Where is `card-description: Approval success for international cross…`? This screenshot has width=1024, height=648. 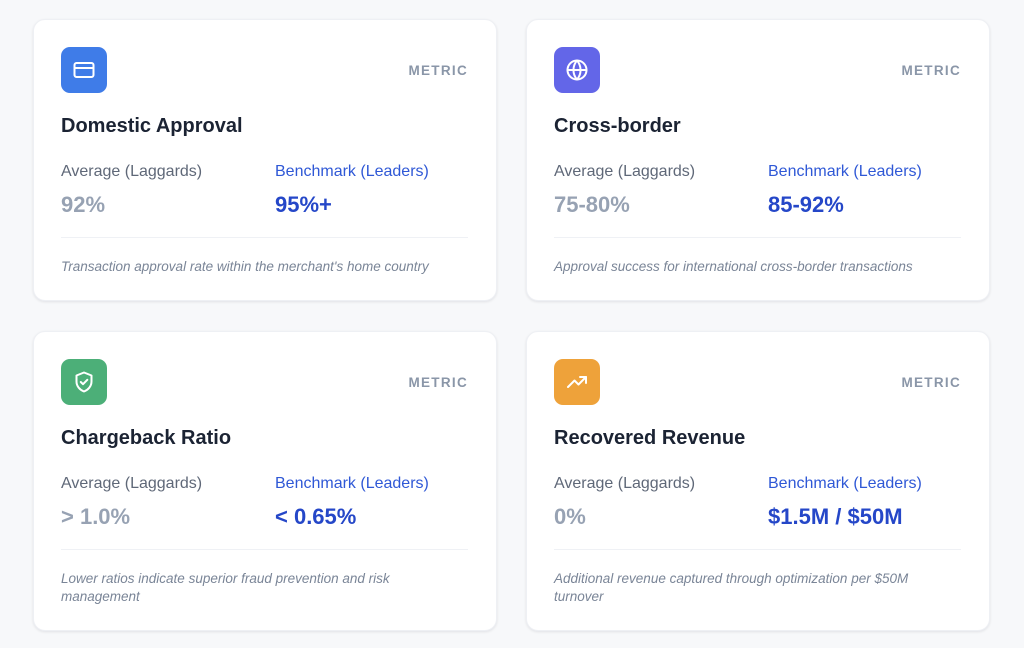 card-description: Approval success for international cross… is located at coordinates (733, 266).